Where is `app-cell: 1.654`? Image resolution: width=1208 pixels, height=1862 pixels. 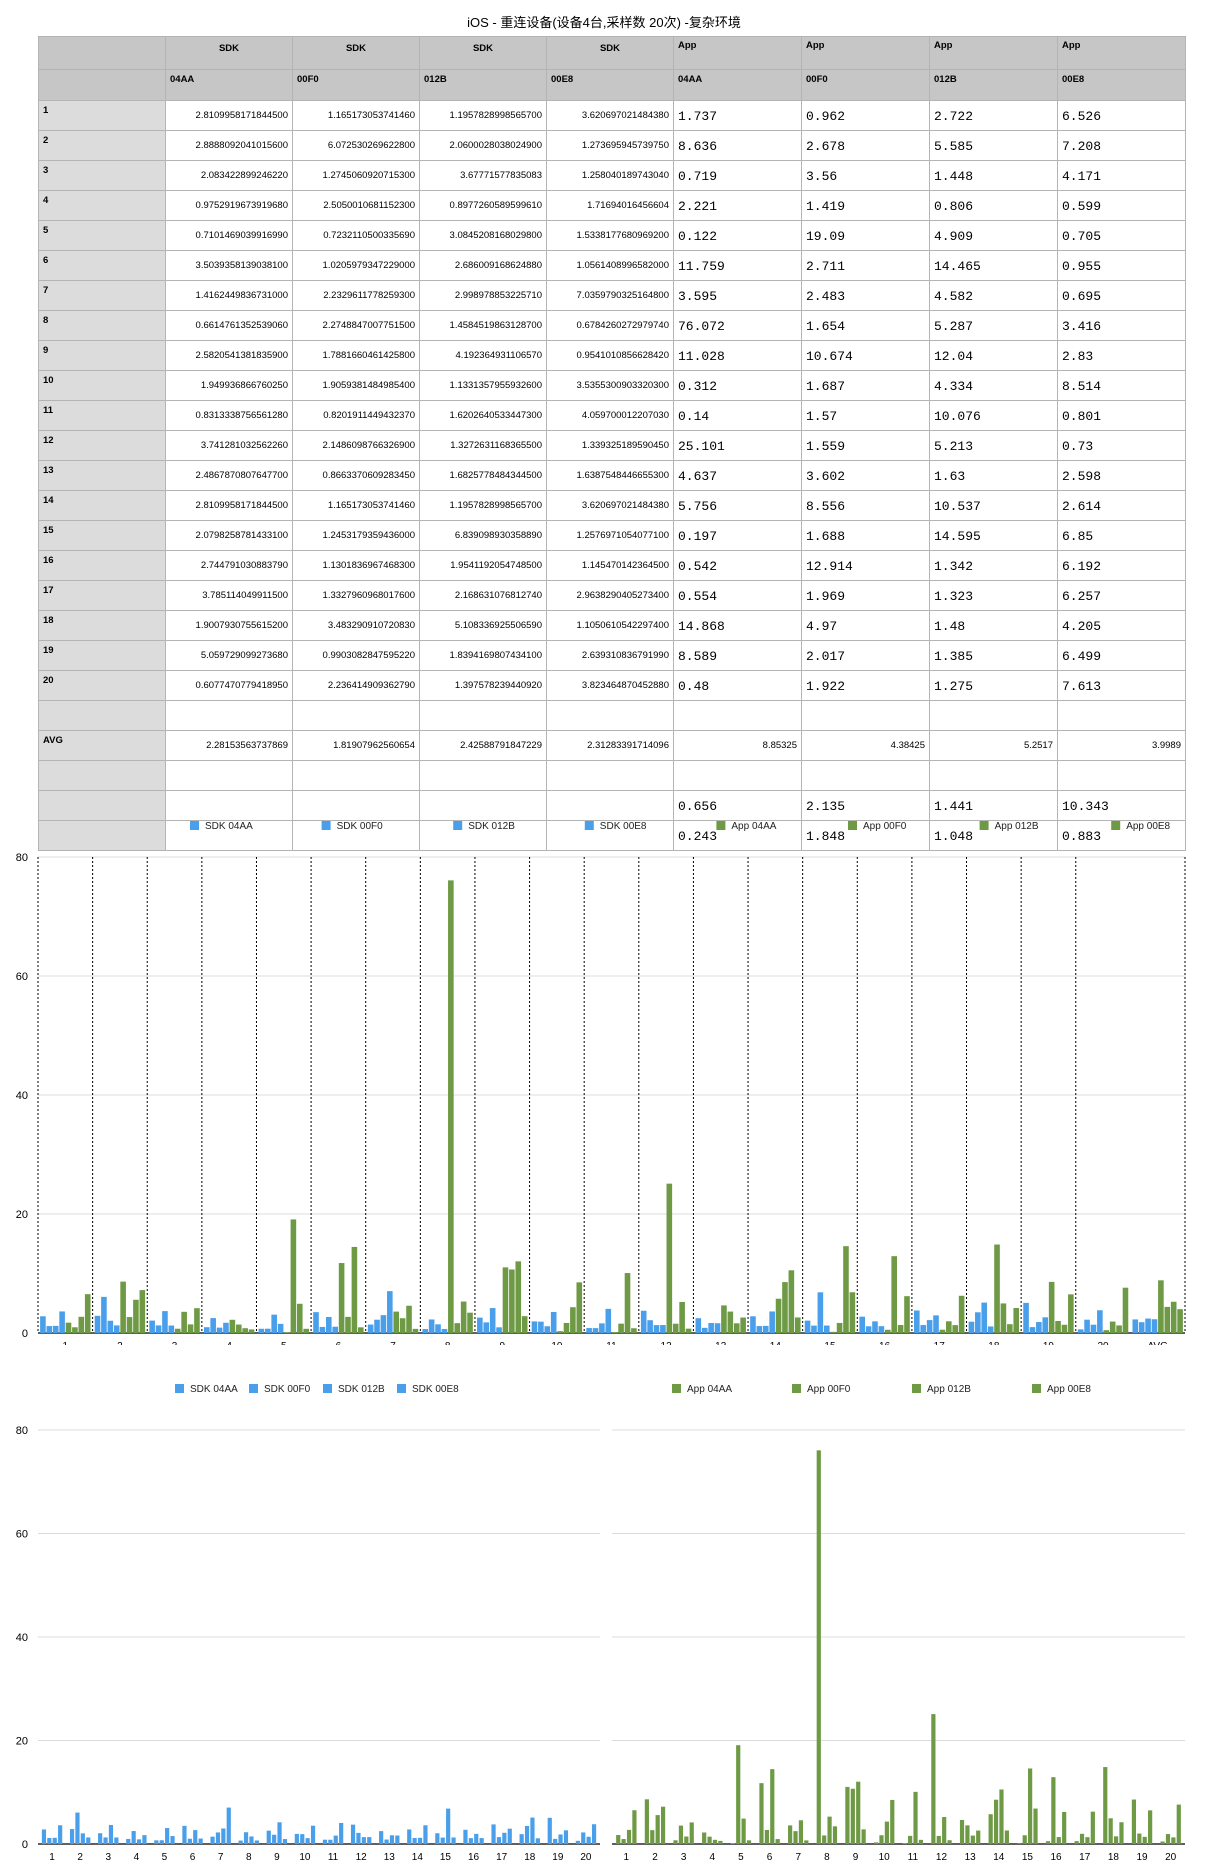
app-cell: 1.654 is located at coordinates (865, 325).